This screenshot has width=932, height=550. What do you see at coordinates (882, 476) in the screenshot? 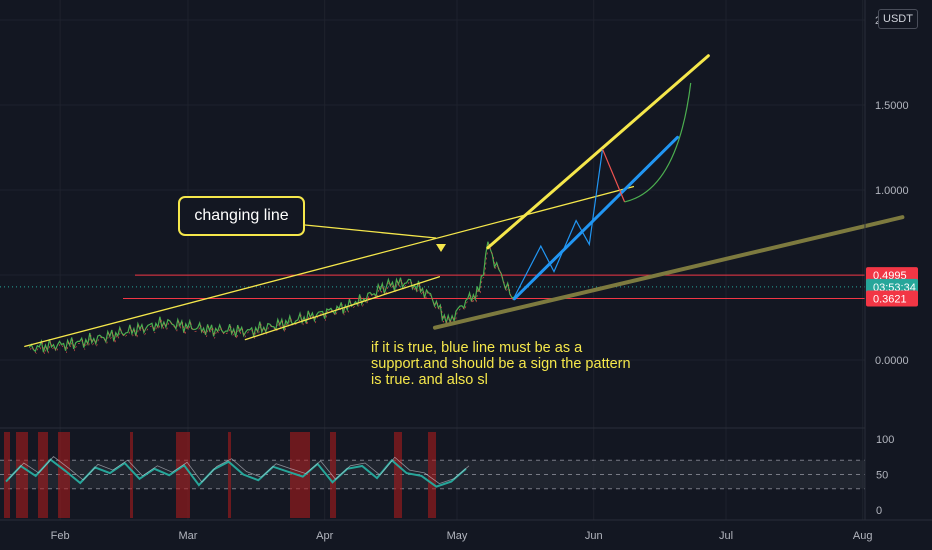
I see `oscillator-tick-label: 50` at bounding box center [882, 476].